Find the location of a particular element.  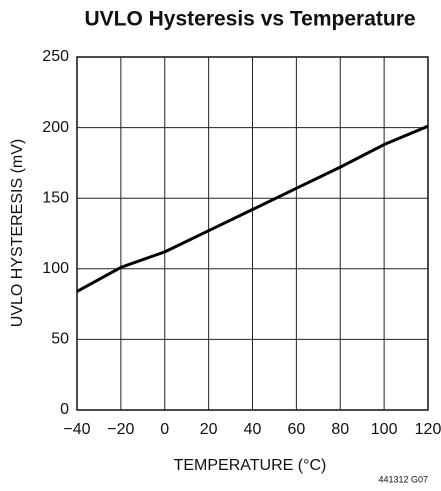

x-tick-label: 40 is located at coordinates (253, 429).